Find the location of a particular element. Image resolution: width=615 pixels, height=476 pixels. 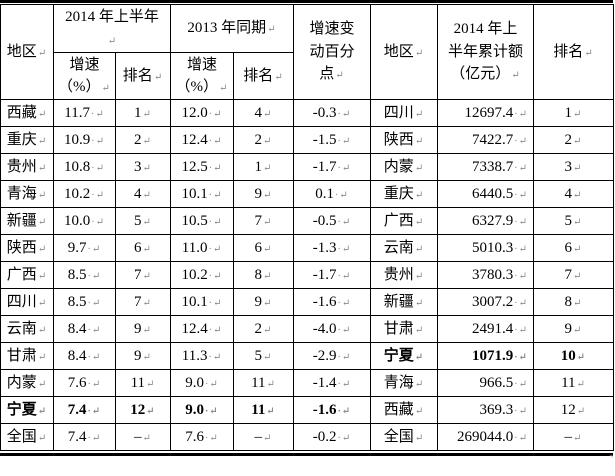

rate-2013-cell: 11.0·↵ is located at coordinates (202, 248).